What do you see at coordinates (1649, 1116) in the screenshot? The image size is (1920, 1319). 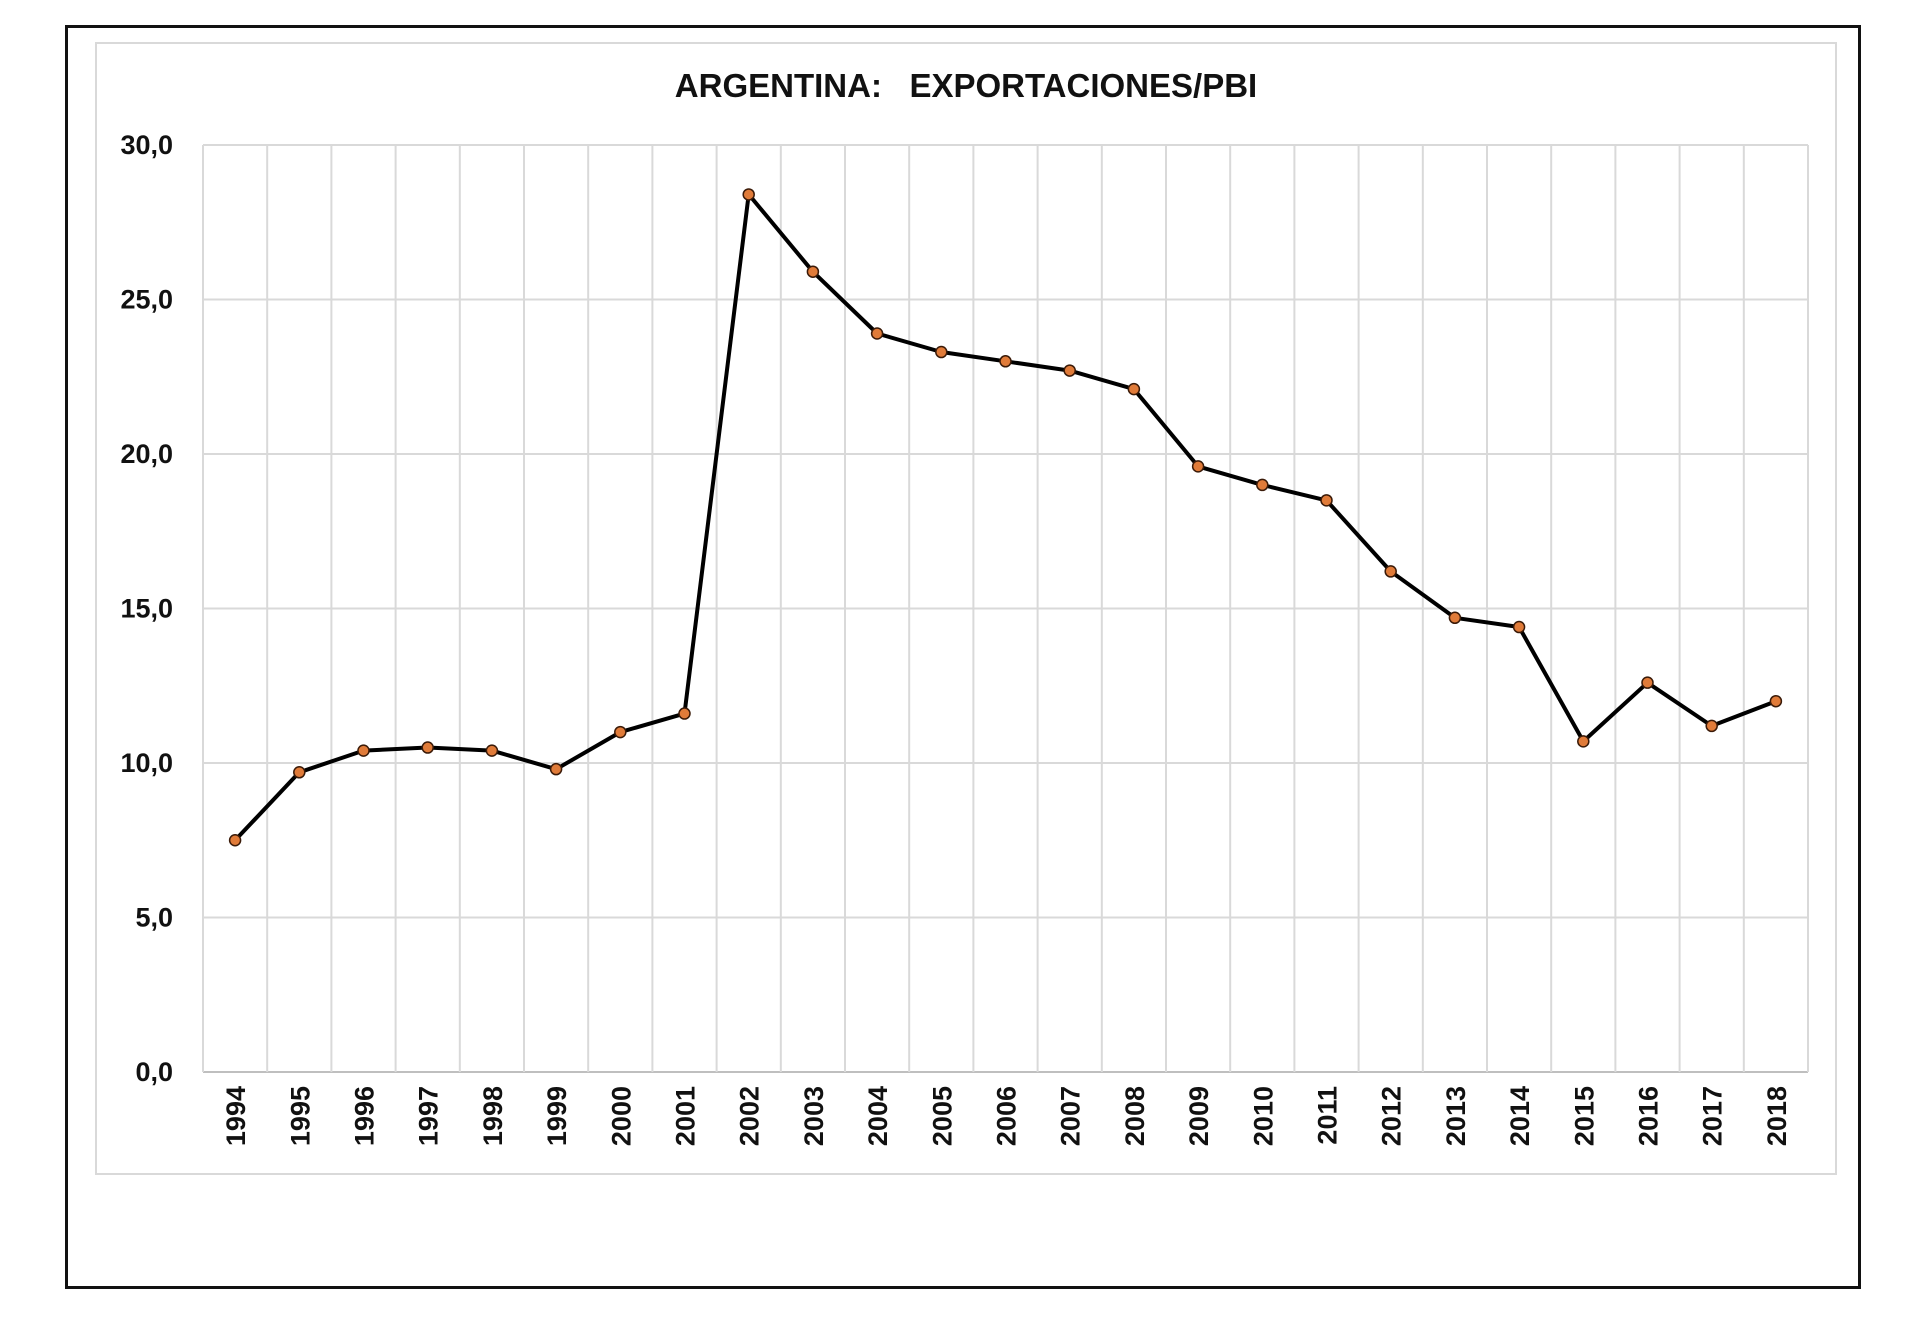 I see `x-tick-label: 2016` at bounding box center [1649, 1116].